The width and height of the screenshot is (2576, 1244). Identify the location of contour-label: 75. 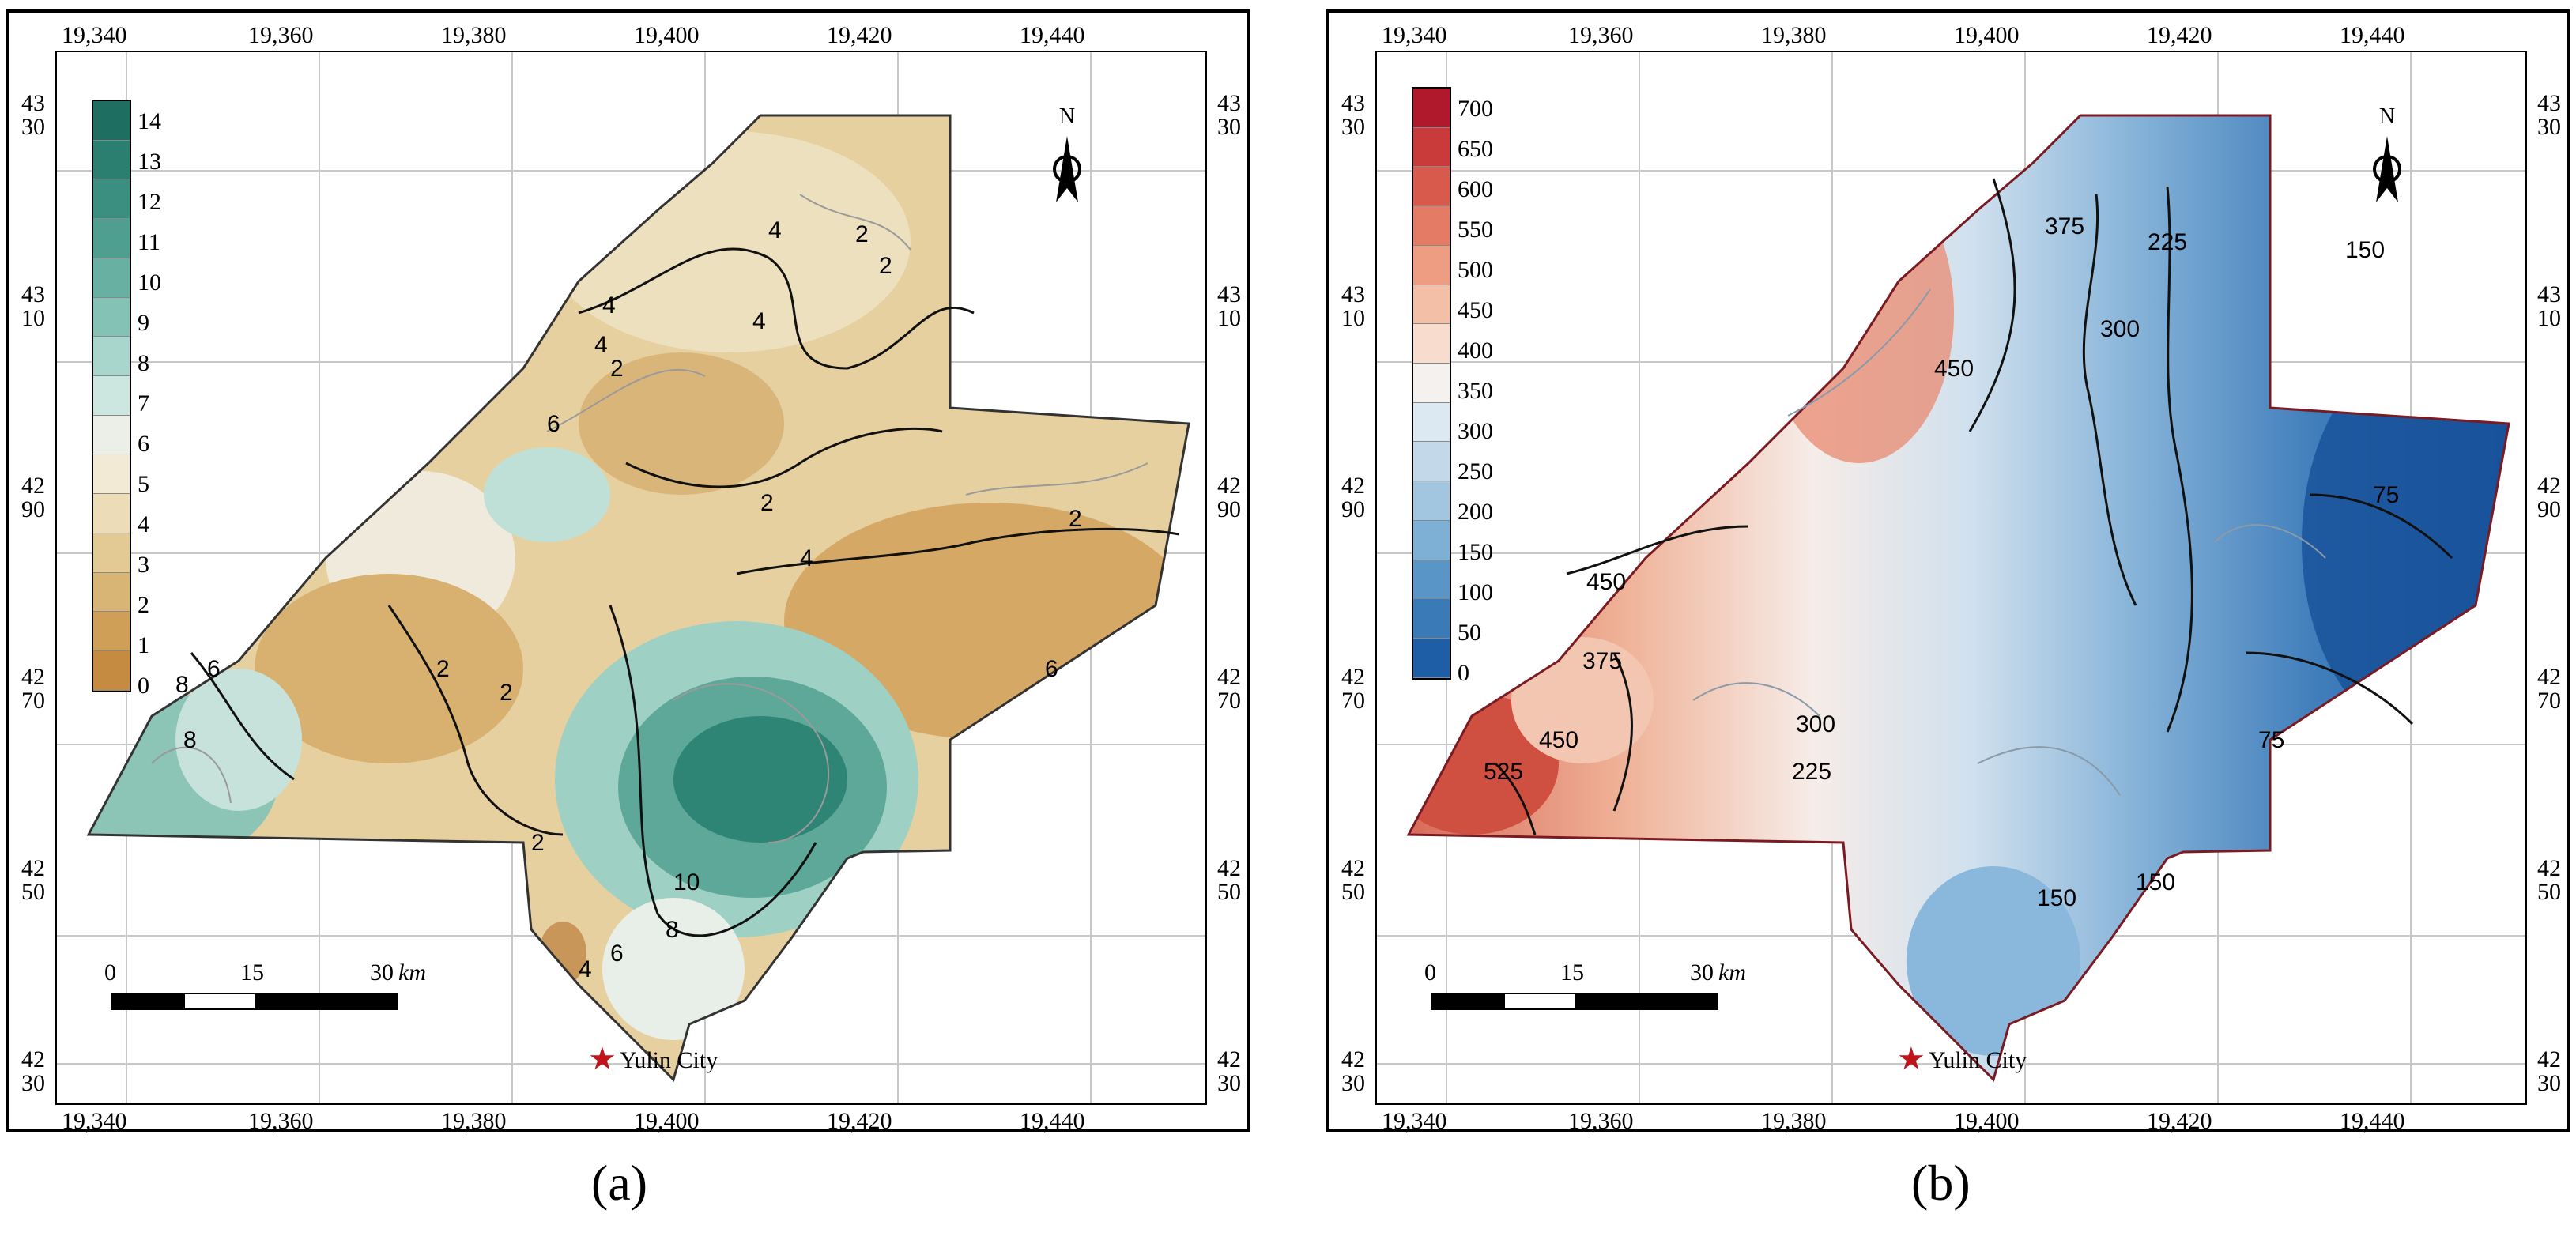
(2386, 495).